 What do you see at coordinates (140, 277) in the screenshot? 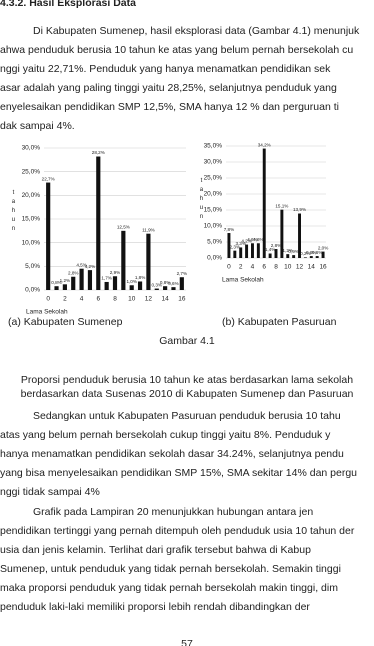
I see `value-label: 1,8%` at bounding box center [140, 277].